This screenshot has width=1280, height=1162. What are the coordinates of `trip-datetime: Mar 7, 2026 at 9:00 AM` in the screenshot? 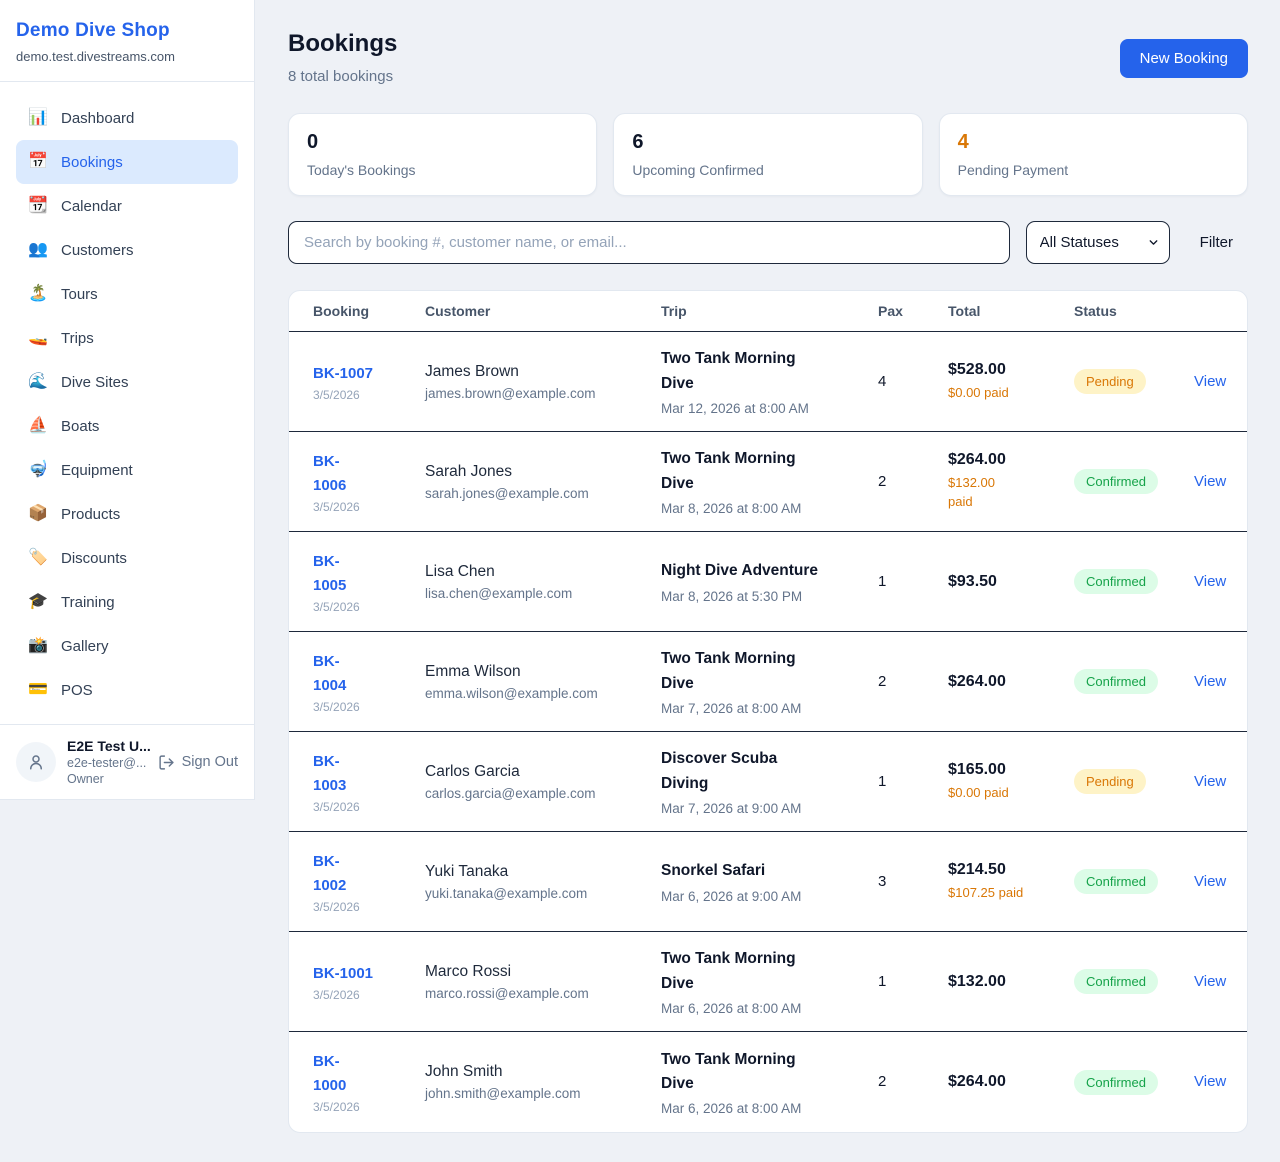 It's located at (731, 808).